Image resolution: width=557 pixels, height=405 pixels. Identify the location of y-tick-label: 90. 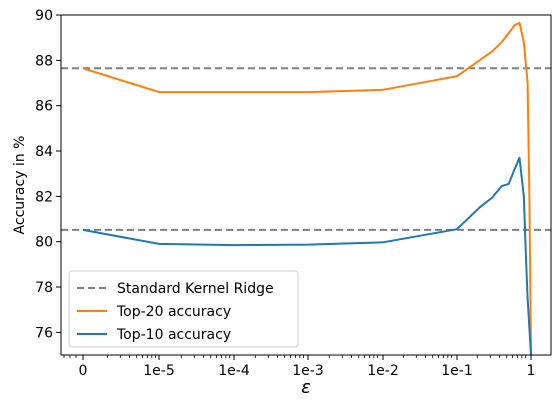
(44, 16).